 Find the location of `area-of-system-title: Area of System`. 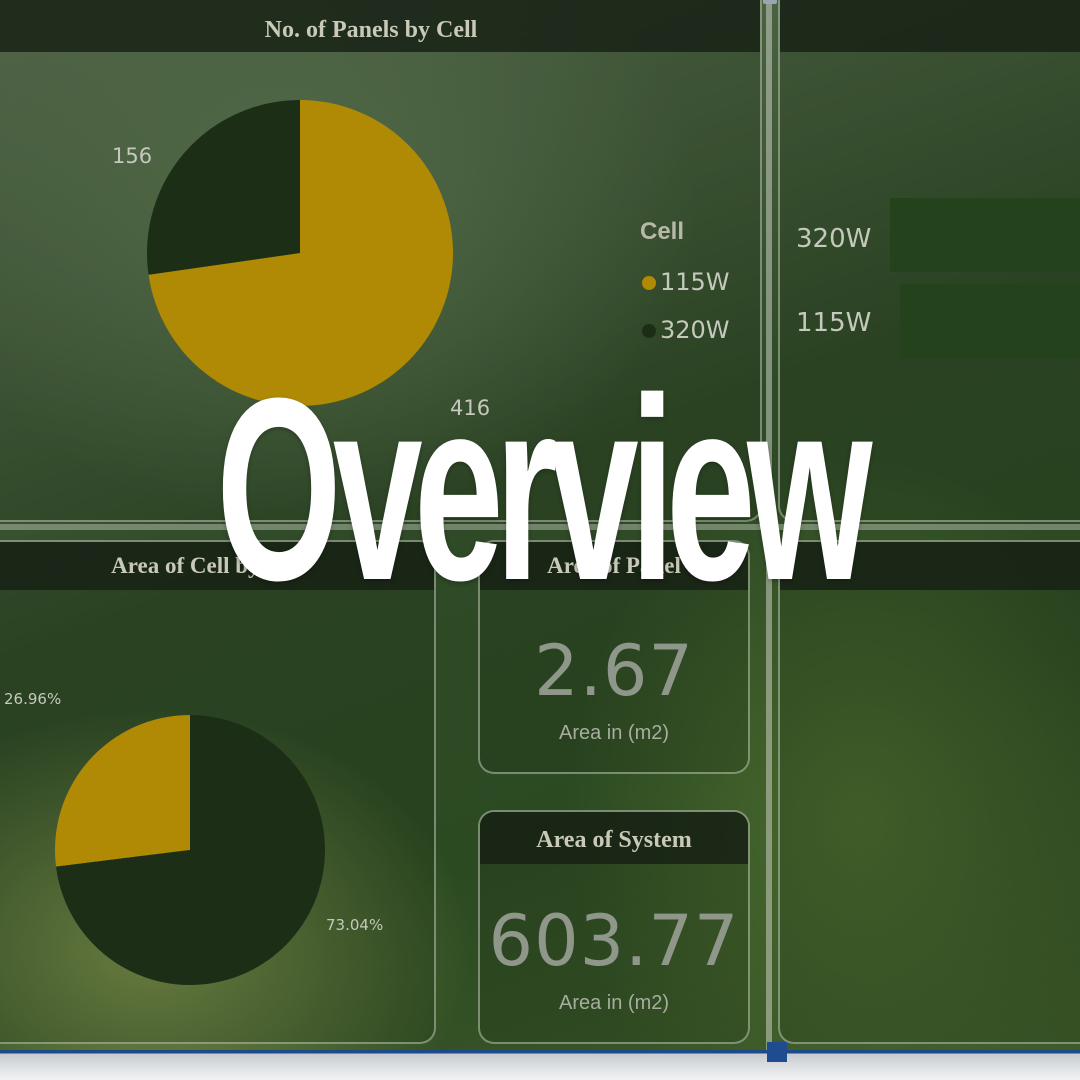

area-of-system-title: Area of System is located at coordinates (614, 838).